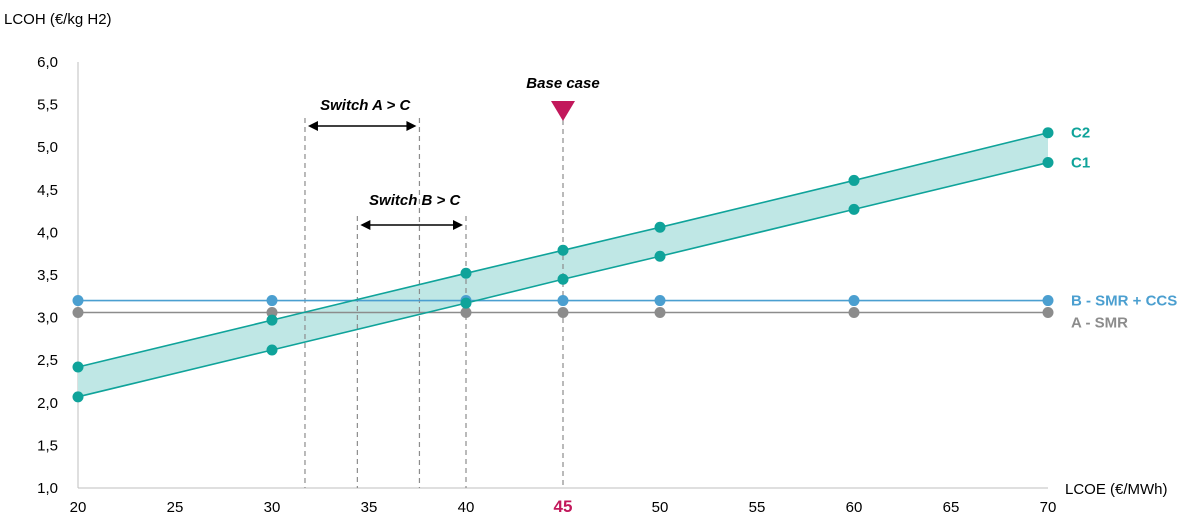 The image size is (1203, 527). I want to click on x-tick-label: 50, so click(660, 507).